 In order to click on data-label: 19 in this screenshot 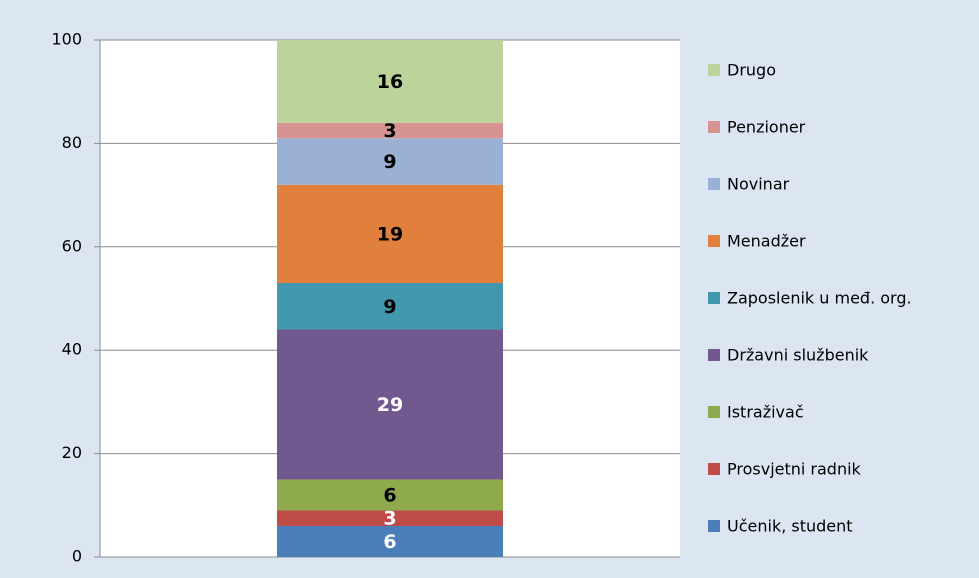, I will do `click(390, 234)`.